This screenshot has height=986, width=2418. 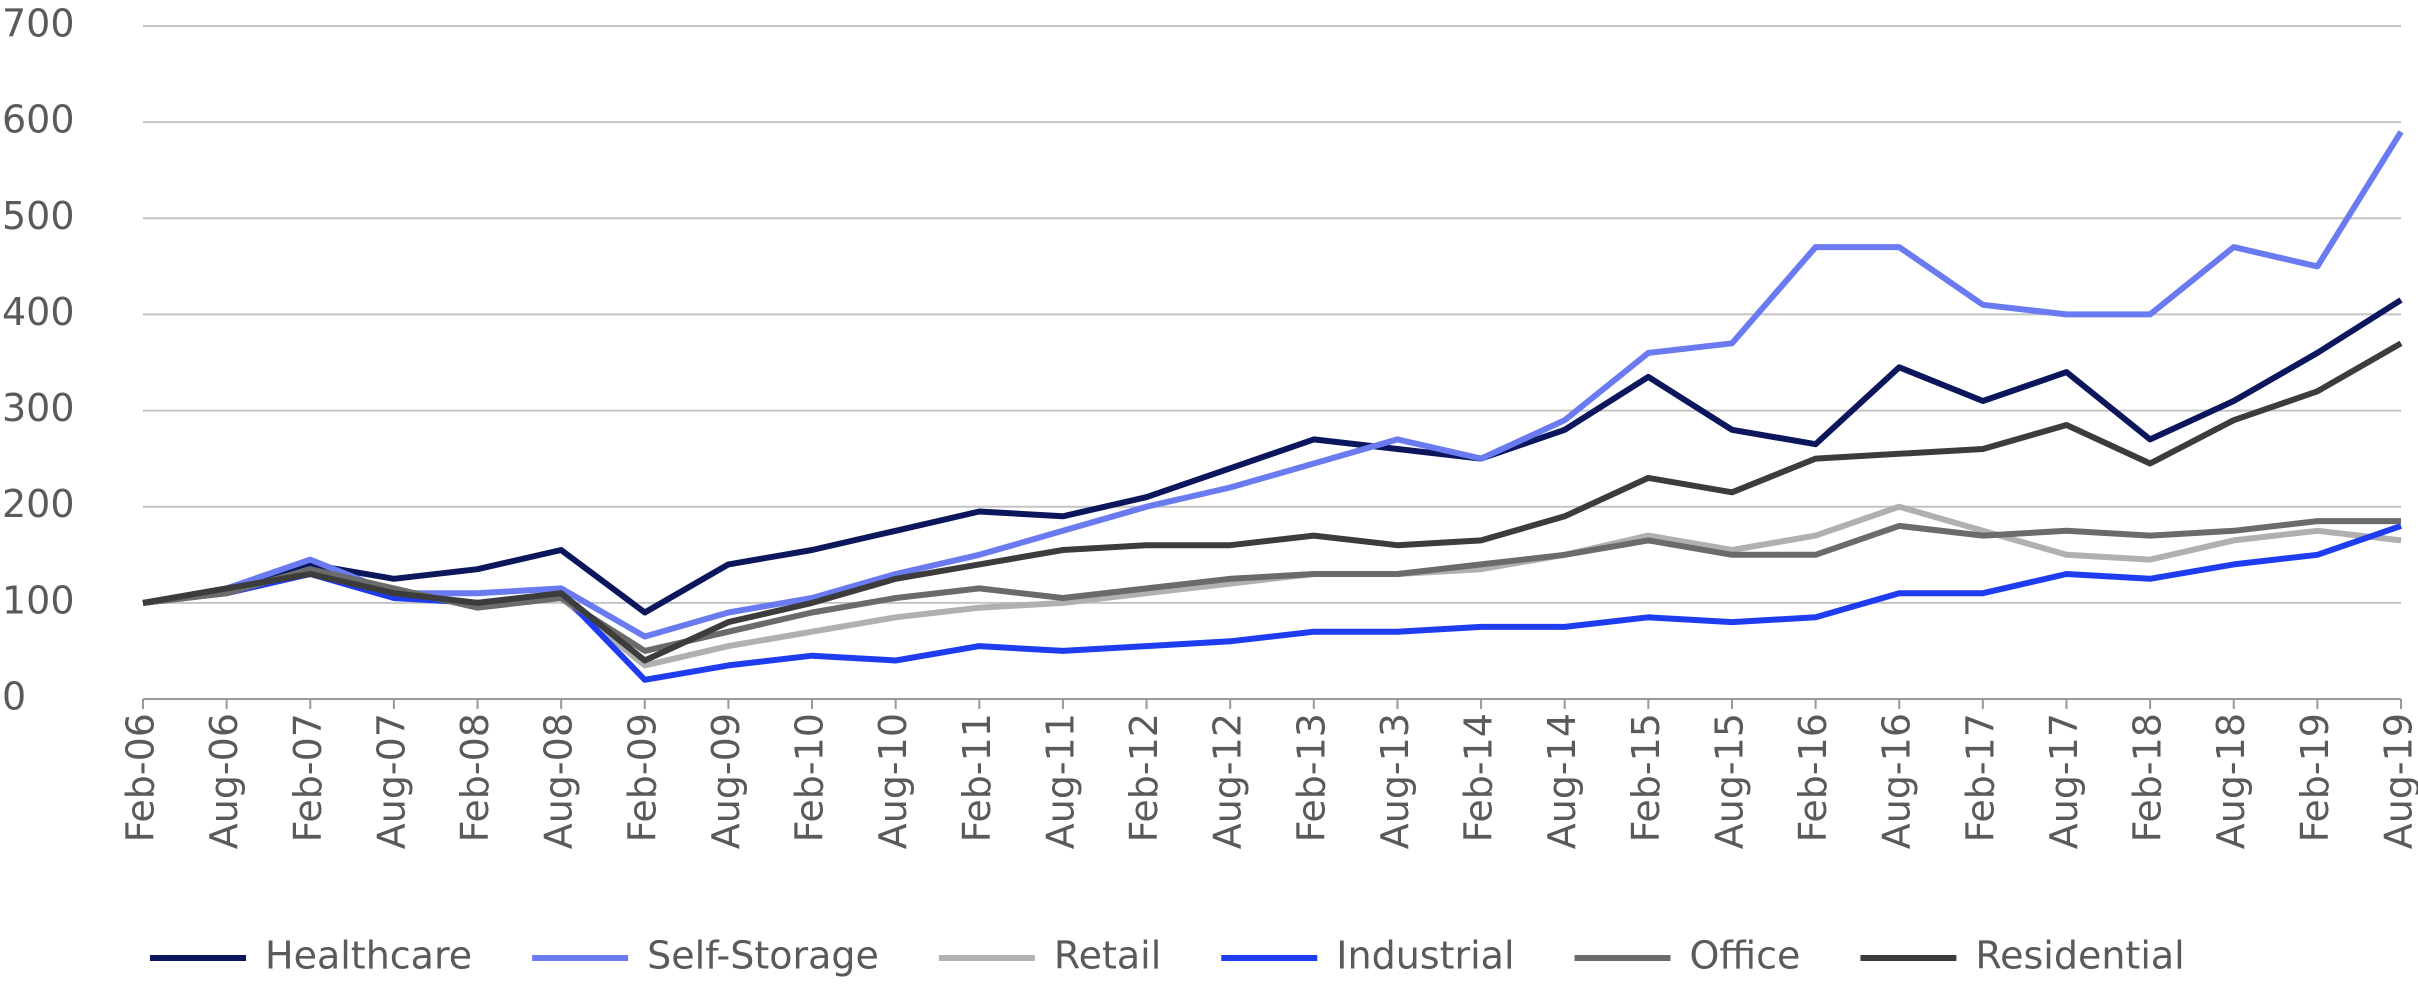 What do you see at coordinates (1060, 781) in the screenshot?
I see `x-tick-label: Aug-11` at bounding box center [1060, 781].